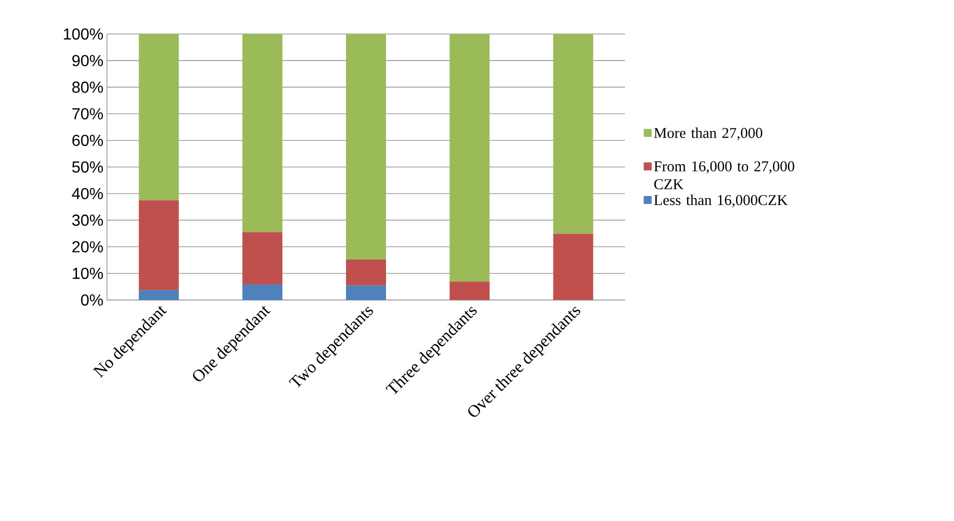  I want to click on y-tick-label: 90%, so click(87, 60).